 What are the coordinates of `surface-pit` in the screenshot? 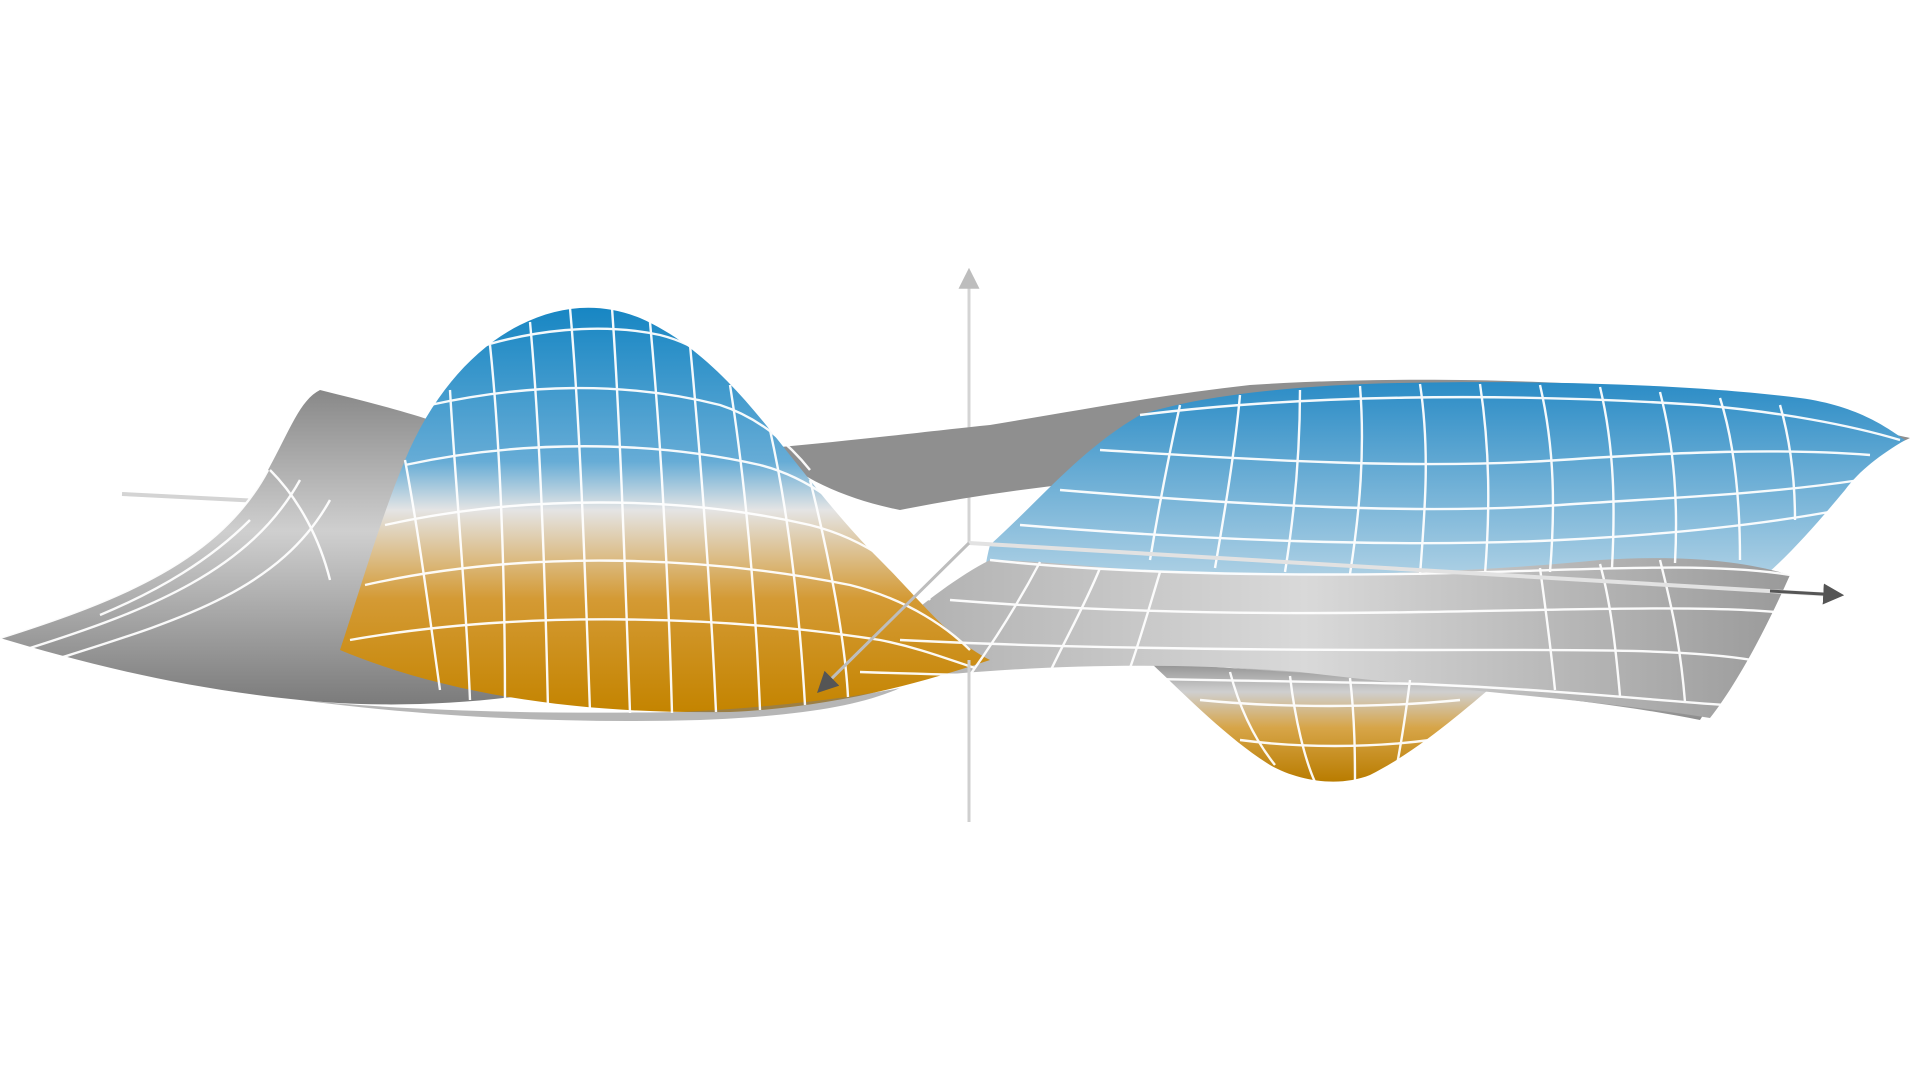 It's located at (1325, 722).